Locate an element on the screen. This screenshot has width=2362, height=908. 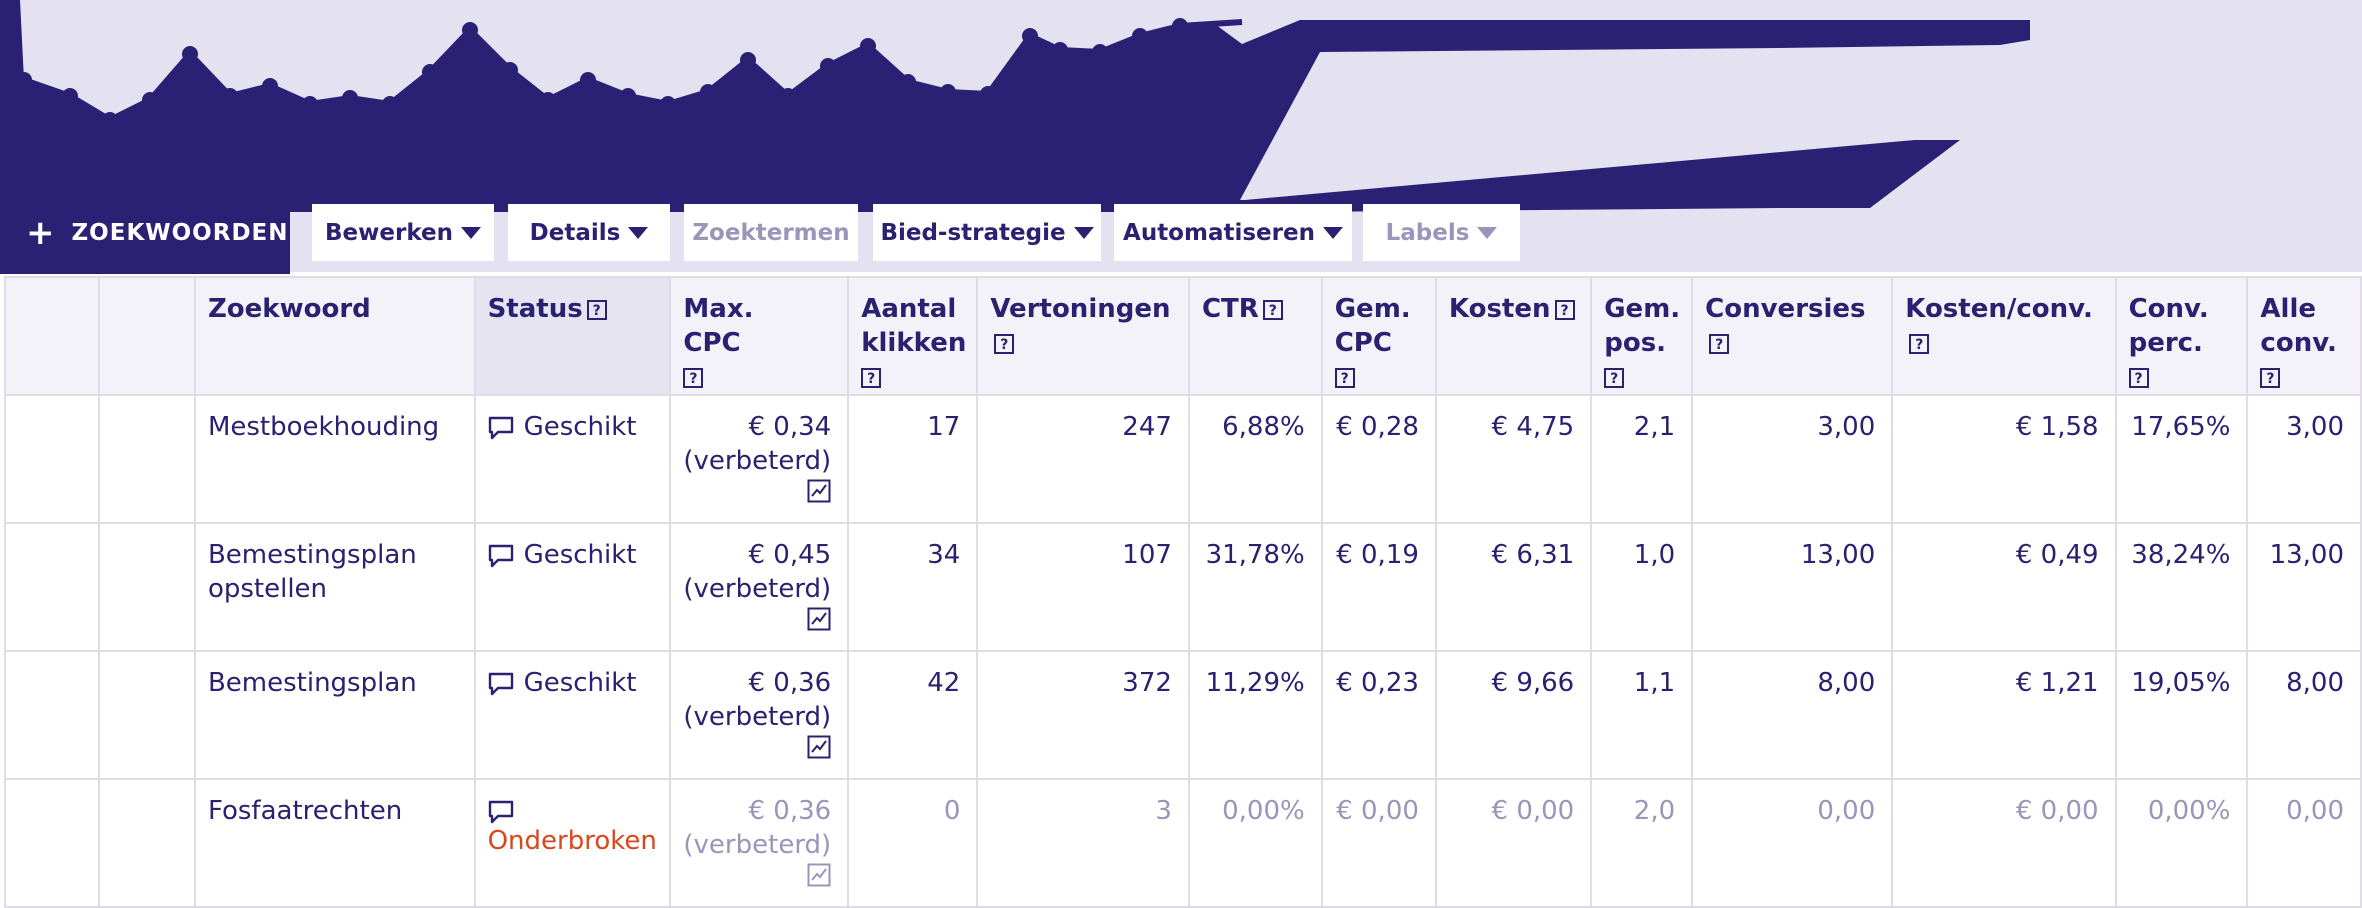
status-cell: Geschikt is located at coordinates (572, 715).